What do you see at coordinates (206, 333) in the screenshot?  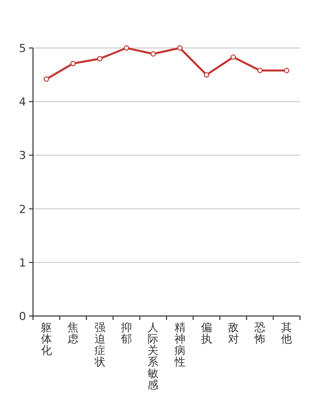 I see `x-tick-label: 偏执` at bounding box center [206, 333].